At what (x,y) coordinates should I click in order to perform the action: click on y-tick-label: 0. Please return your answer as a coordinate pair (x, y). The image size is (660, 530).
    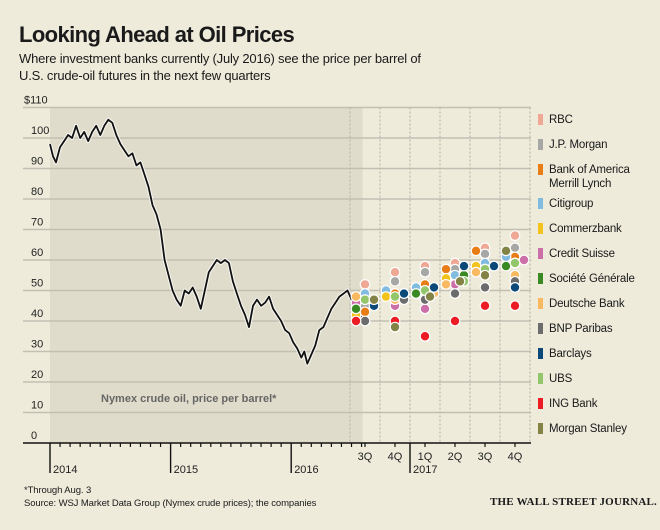
    Looking at the image, I should click on (34, 436).